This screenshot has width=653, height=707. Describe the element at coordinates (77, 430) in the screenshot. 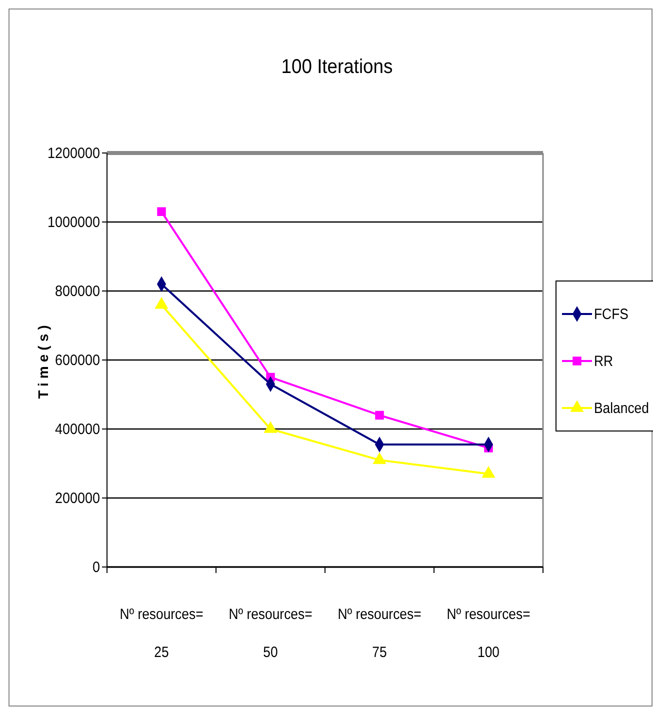

I see `y-tick-label: 400000` at that location.